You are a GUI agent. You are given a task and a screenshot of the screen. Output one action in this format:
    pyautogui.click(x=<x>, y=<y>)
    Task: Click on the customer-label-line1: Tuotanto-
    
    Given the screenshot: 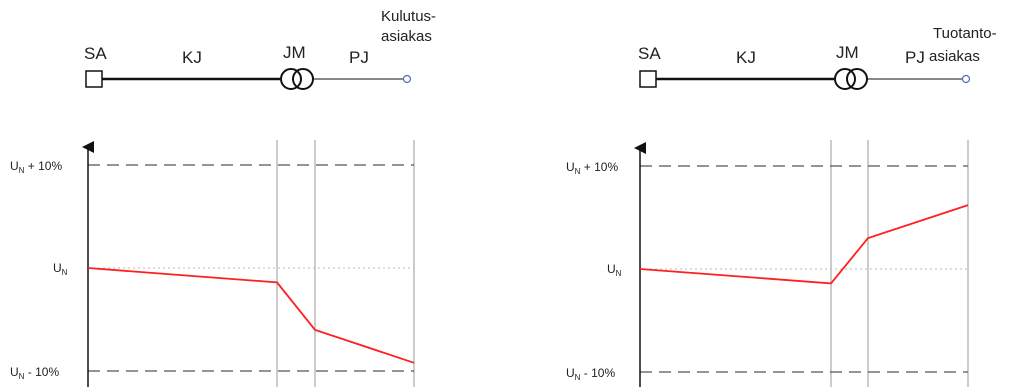 What is the action you would take?
    pyautogui.click(x=965, y=33)
    